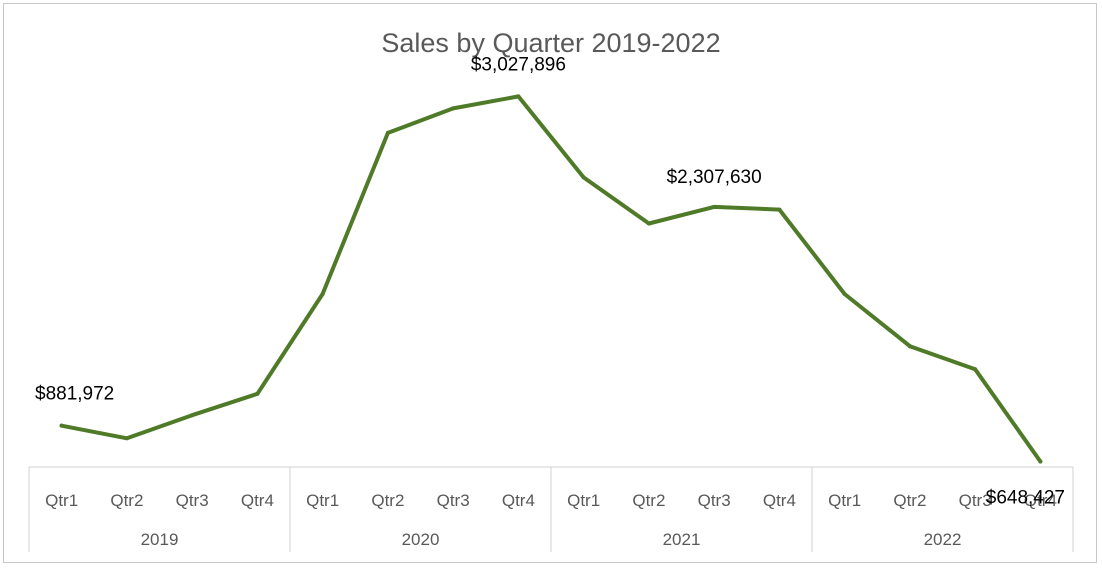 The height and width of the screenshot is (568, 1102). I want to click on chart-title: Sales by Quarter 2019-2022, so click(550, 43).